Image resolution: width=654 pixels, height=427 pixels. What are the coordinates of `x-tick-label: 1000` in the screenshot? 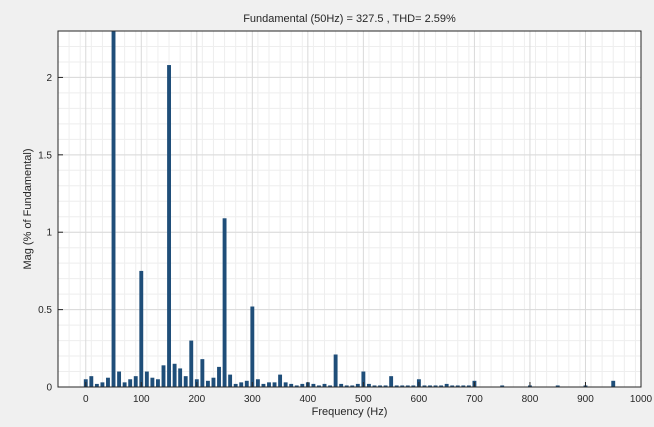 It's located at (641, 399).